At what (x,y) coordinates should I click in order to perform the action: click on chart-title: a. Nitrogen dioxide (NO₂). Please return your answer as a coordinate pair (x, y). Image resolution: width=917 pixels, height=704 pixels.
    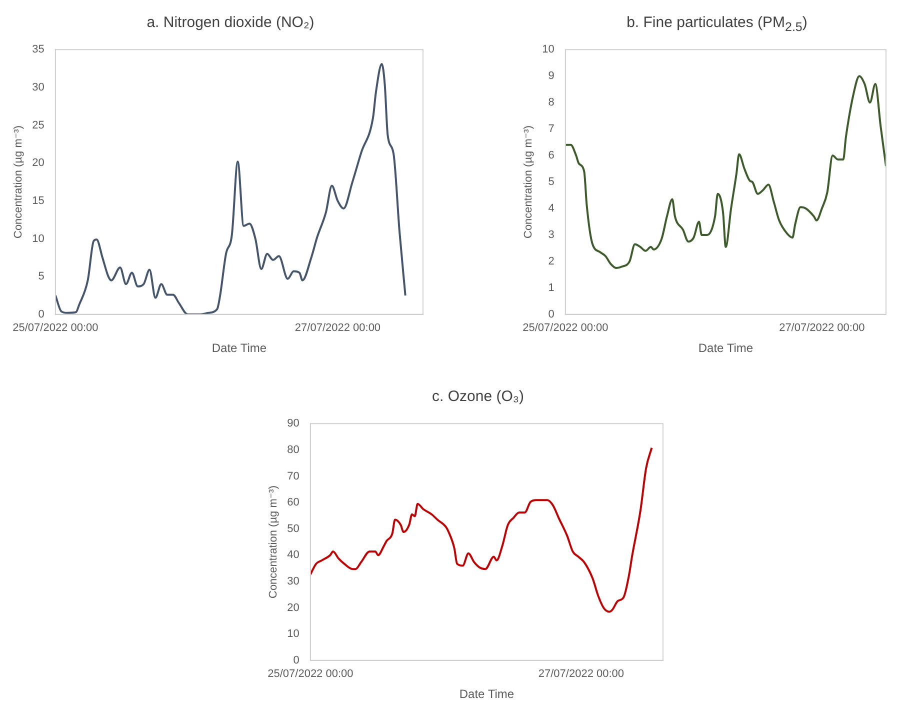
    Looking at the image, I should click on (231, 23).